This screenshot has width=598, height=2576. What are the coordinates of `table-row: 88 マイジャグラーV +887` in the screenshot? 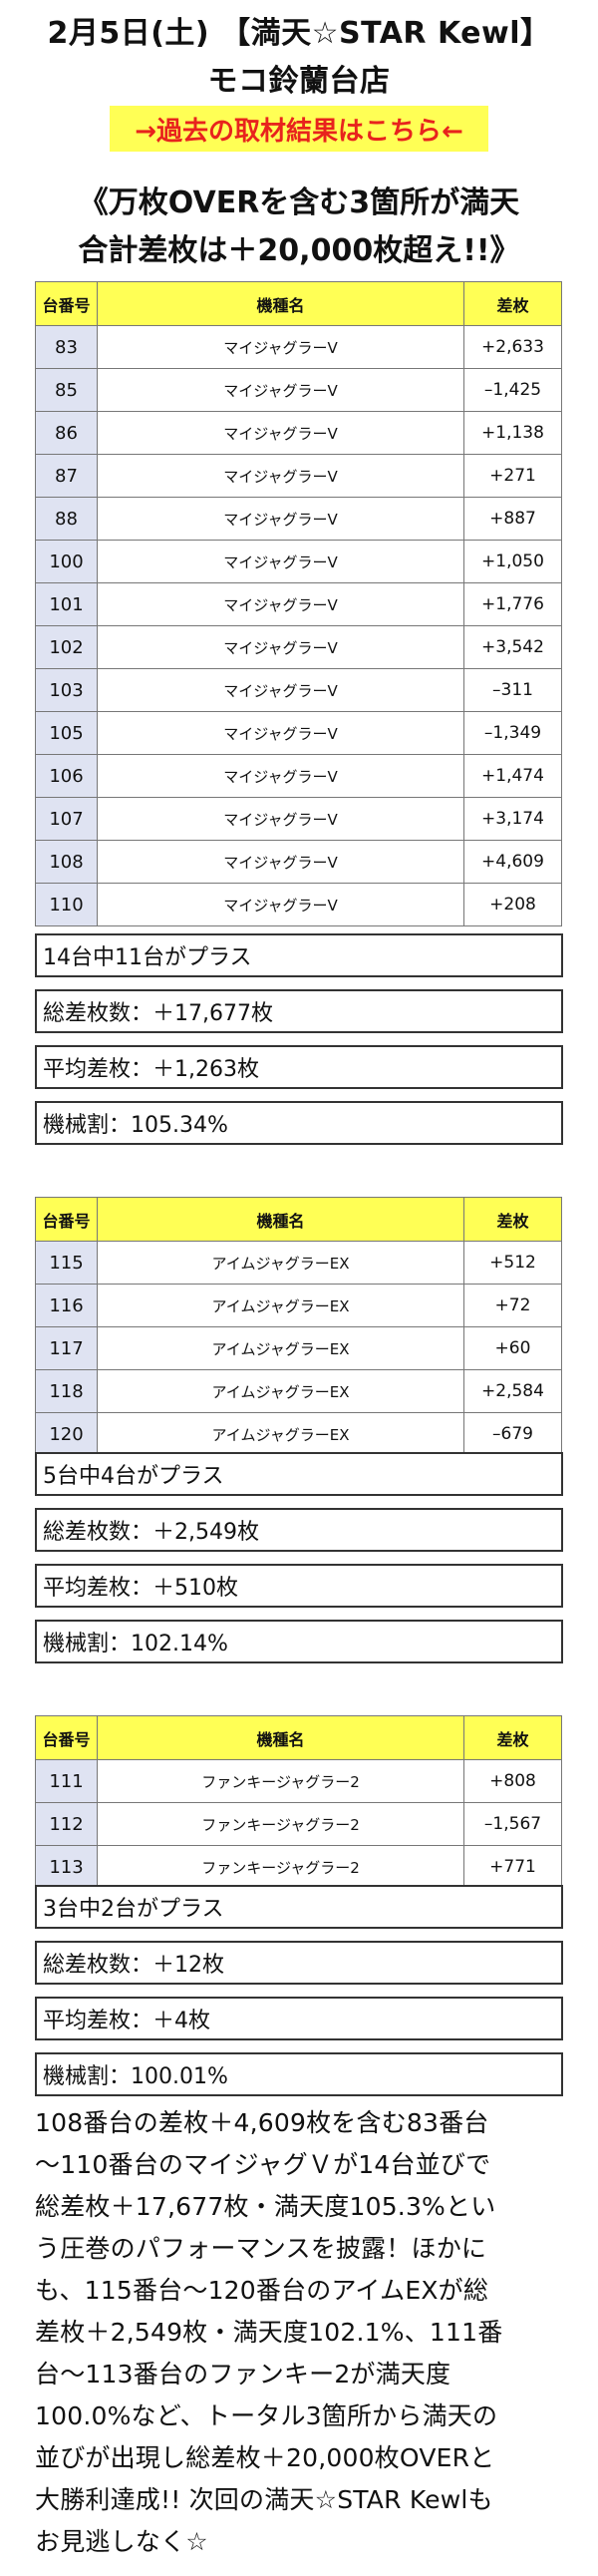 It's located at (298, 519).